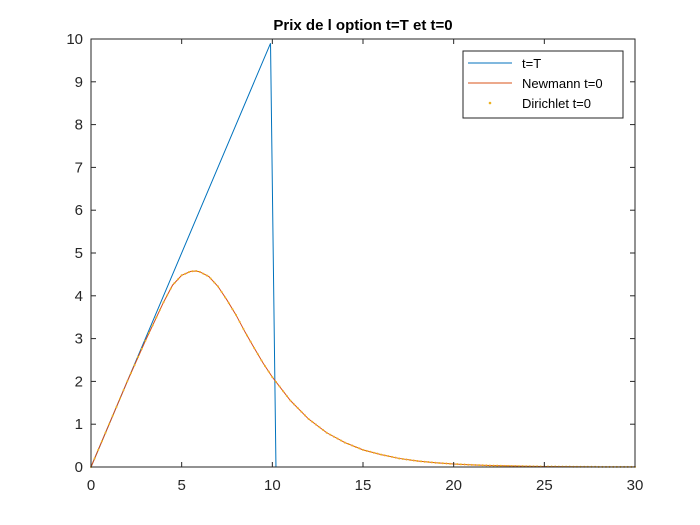 This screenshot has height=525, width=700. I want to click on x-tick-label: 25, so click(544, 485).